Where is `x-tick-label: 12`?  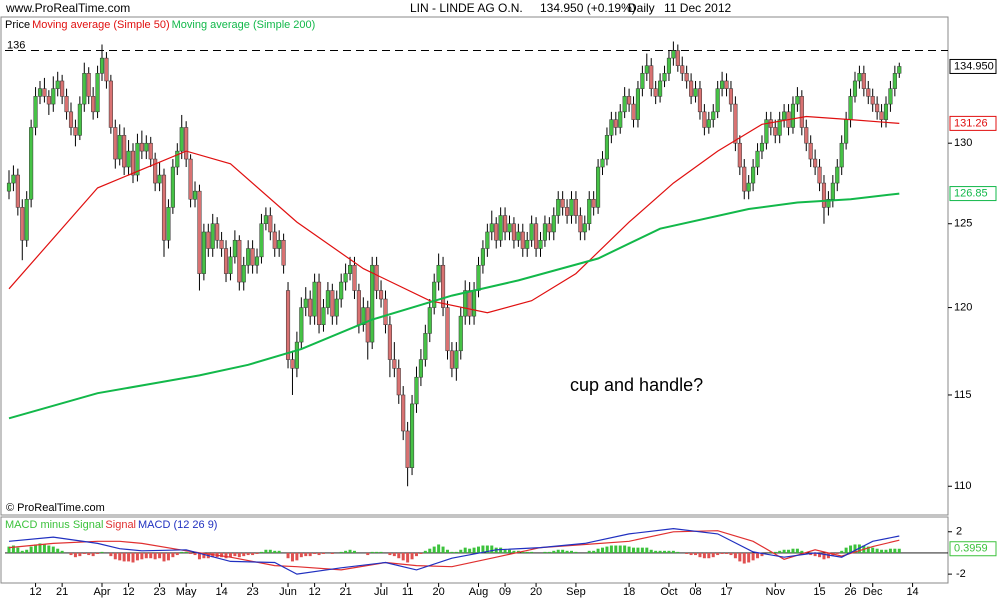 x-tick-label: 12 is located at coordinates (314, 592).